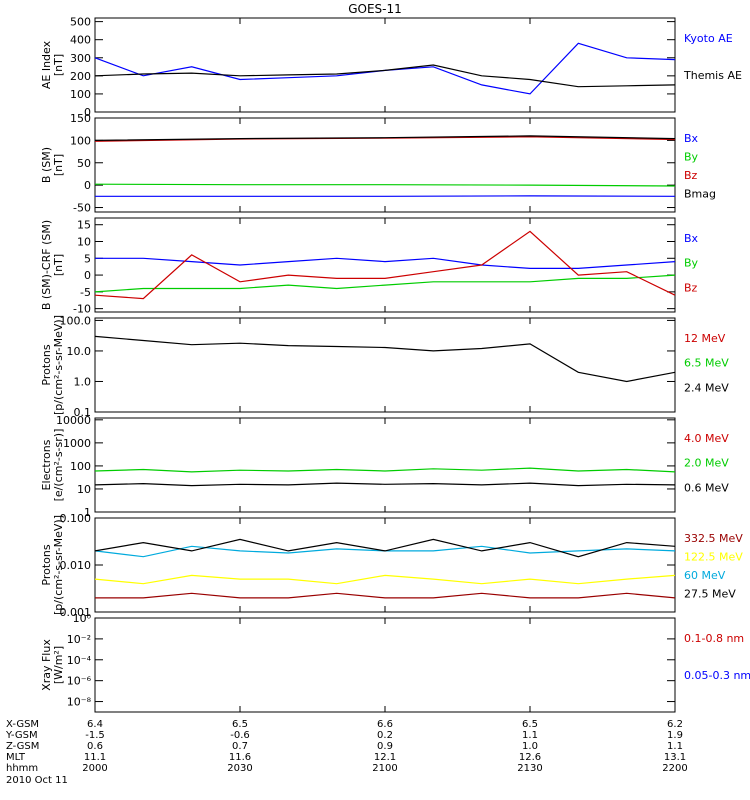 The image size is (750, 800). Describe the element at coordinates (46, 564) in the screenshot. I see `y-axis-label-6-1: Protons` at that location.